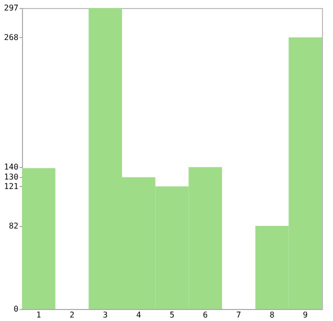 The image size is (333, 321). What do you see at coordinates (11, 186) in the screenshot?
I see `y-tick-label: 121` at bounding box center [11, 186].